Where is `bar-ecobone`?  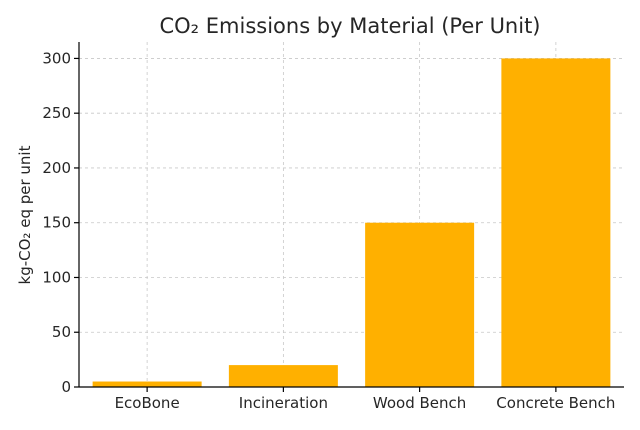
bar-ecobone is located at coordinates (147, 384).